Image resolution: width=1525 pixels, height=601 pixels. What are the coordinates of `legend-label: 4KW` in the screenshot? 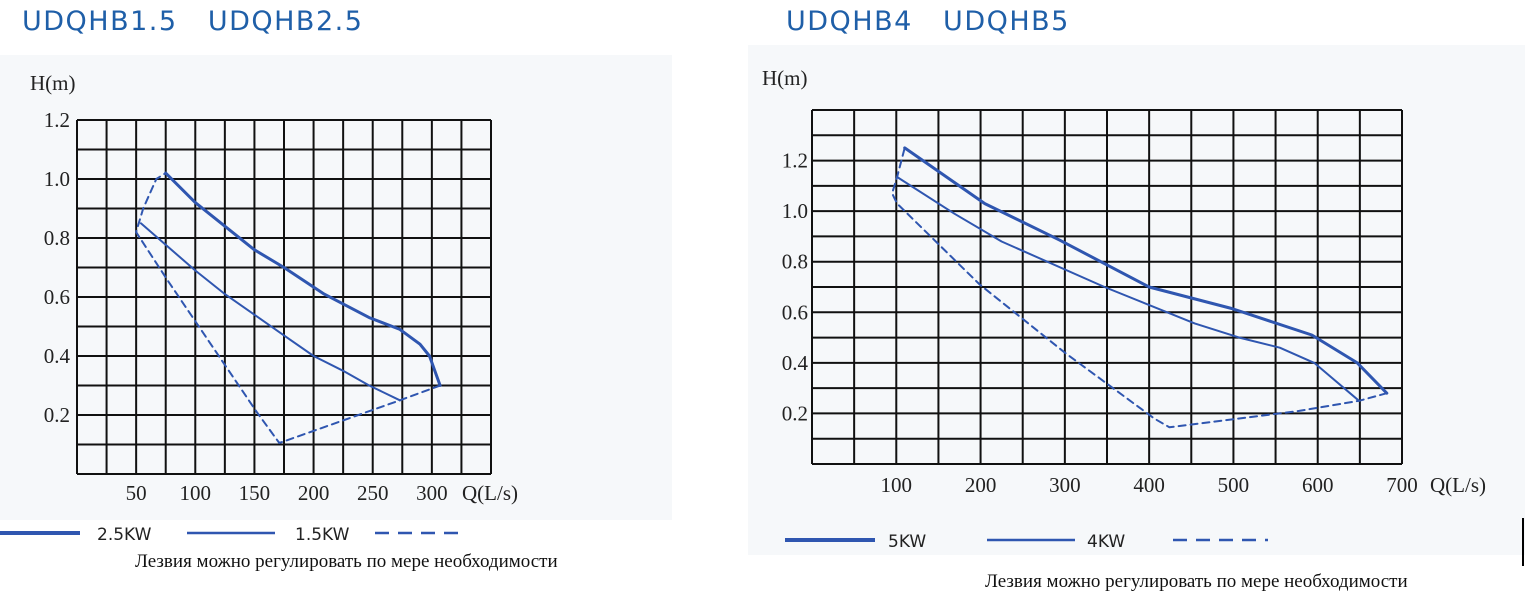 It's located at (1106, 542).